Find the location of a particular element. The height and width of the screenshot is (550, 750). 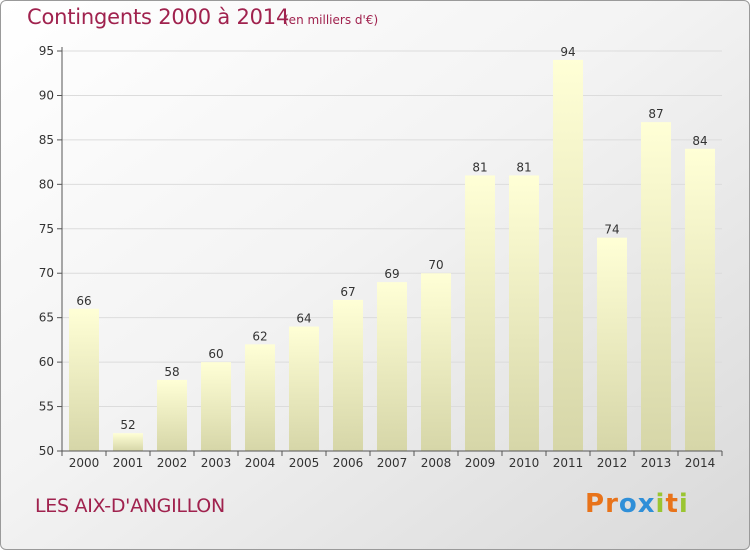

logo-letter: t is located at coordinates (672, 504).